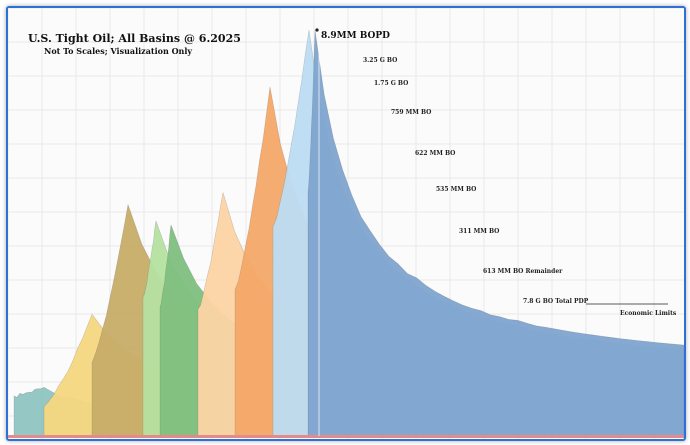 This screenshot has width=690, height=445. I want to click on chart-subtitle: Not To Scales; Visualization Only, so click(118, 51).